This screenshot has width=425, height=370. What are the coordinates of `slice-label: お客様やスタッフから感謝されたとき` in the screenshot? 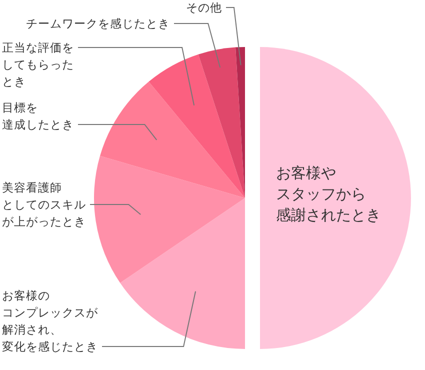 It's located at (328, 194).